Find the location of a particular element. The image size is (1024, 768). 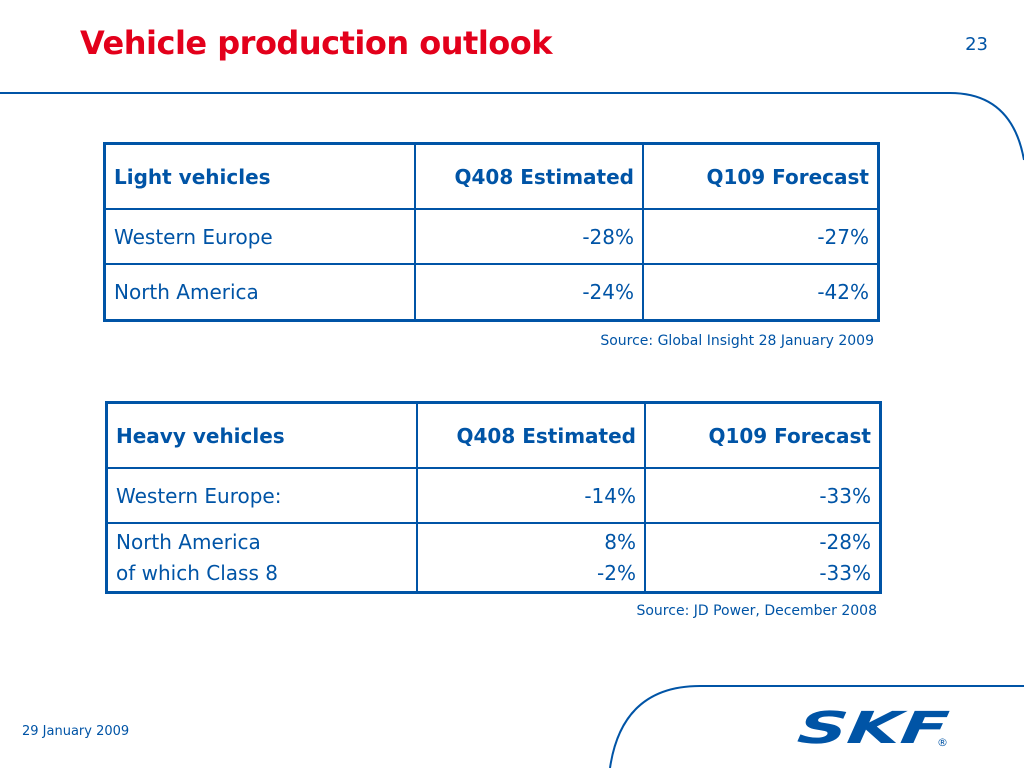

q109-cell: -33% is located at coordinates (761, 495).